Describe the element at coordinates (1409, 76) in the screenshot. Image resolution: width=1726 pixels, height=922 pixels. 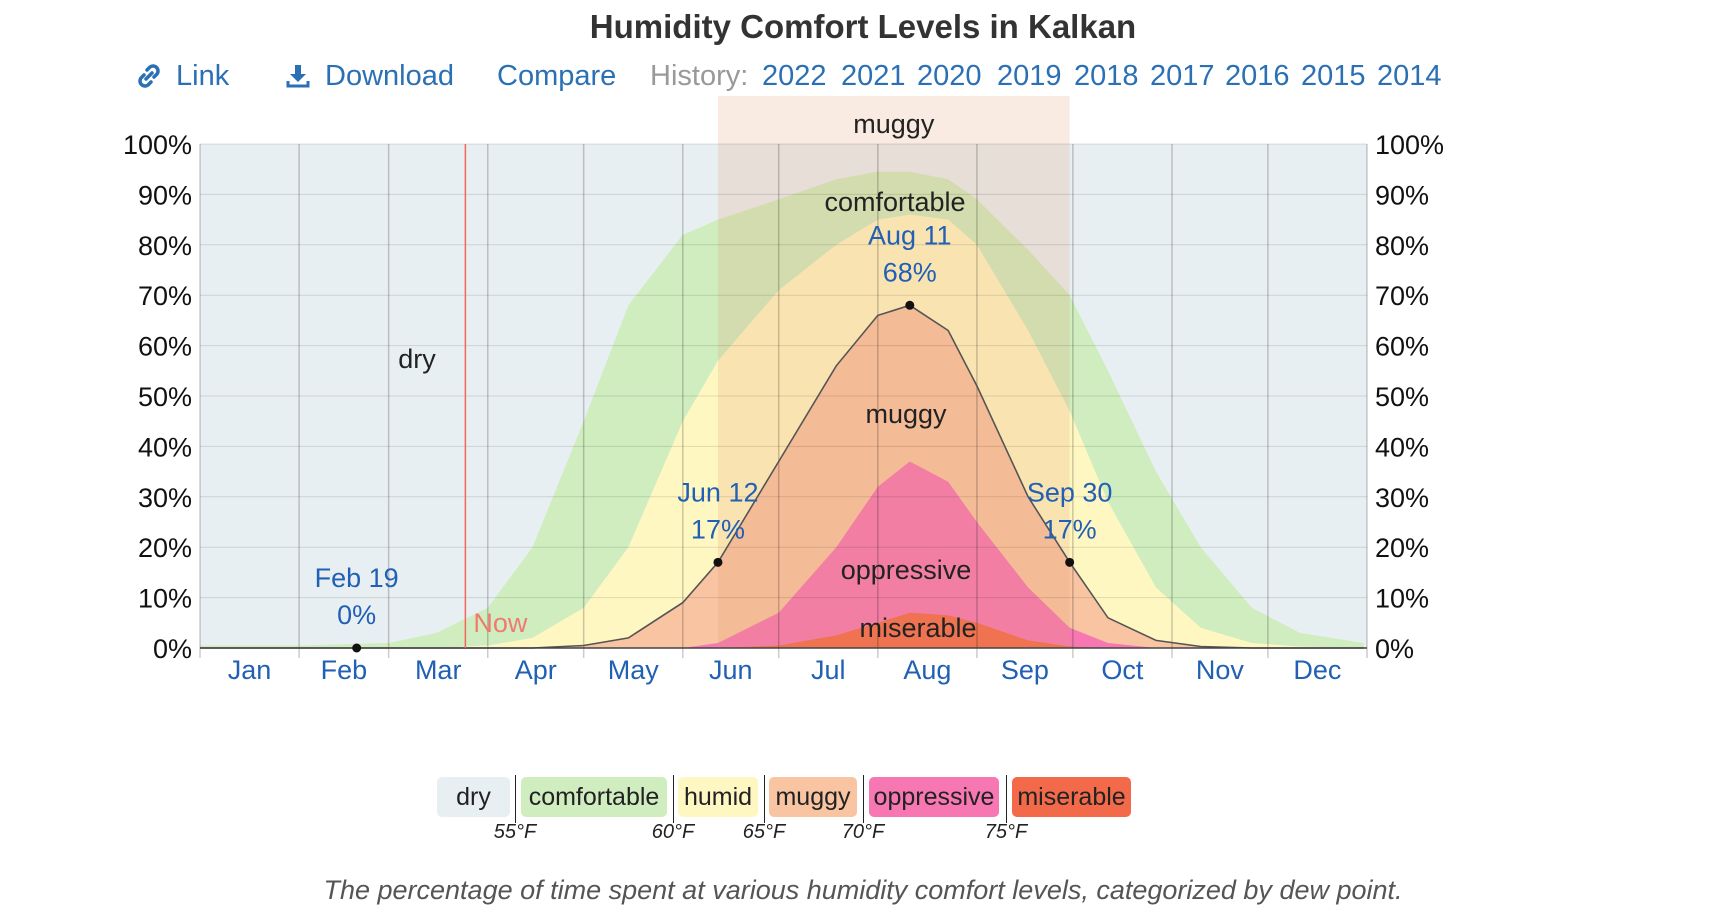
I see `history-year-2014: 2014` at that location.